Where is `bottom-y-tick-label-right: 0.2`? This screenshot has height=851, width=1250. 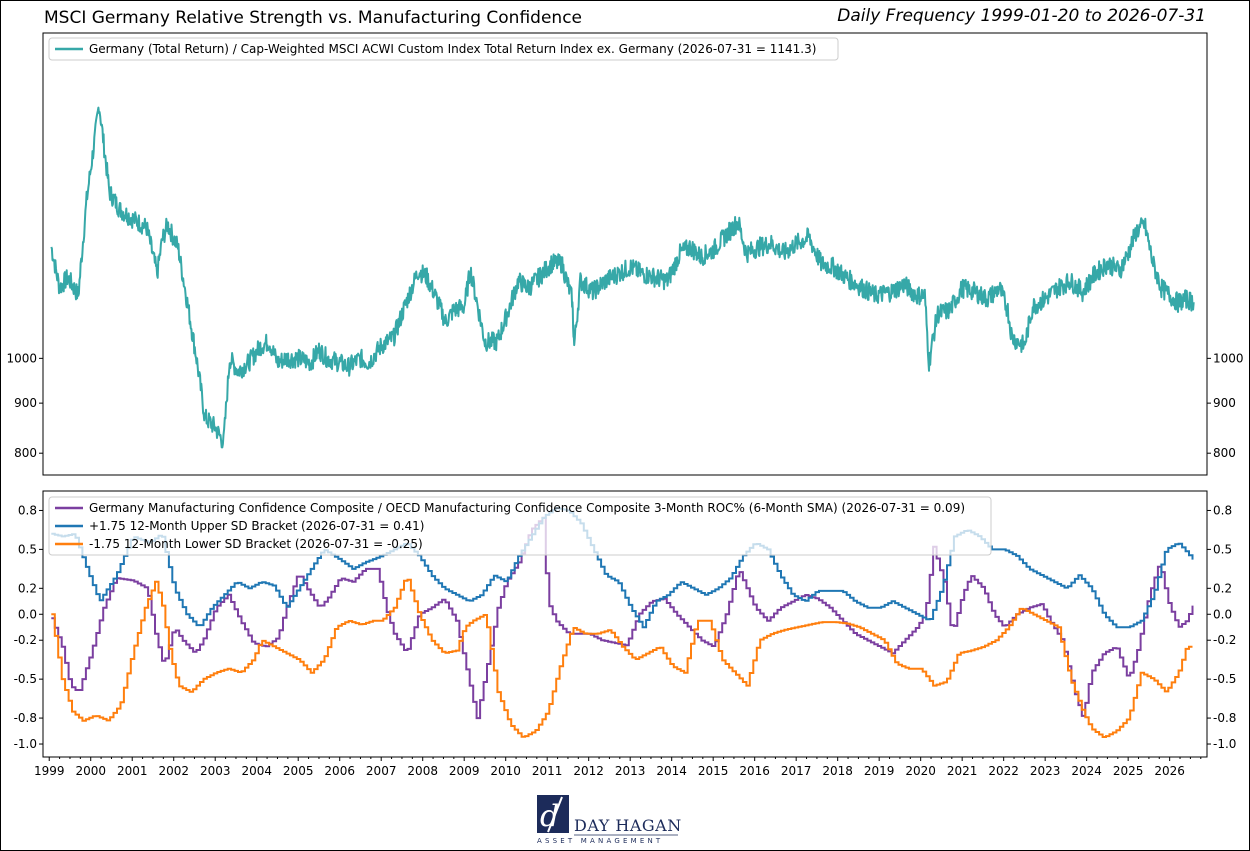 bottom-y-tick-label-right: 0.2 is located at coordinates (1222, 588).